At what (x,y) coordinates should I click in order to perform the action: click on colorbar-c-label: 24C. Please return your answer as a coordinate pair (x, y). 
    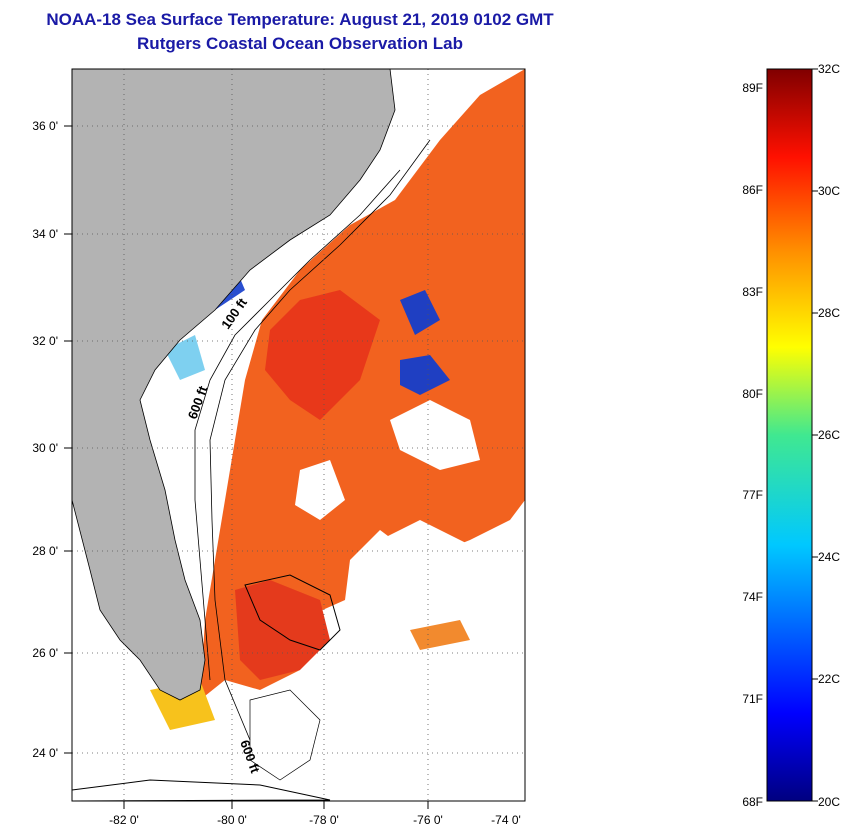
    Looking at the image, I should click on (829, 557).